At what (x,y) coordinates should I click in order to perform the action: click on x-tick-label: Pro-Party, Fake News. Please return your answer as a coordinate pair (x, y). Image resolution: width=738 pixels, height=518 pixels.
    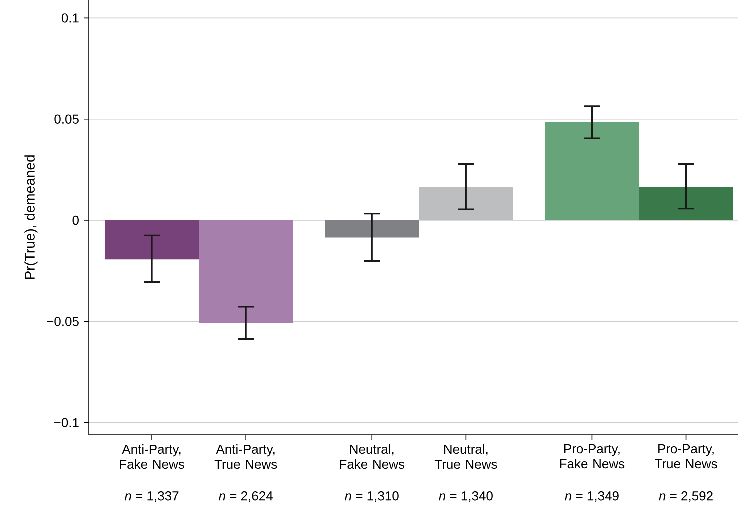
    Looking at the image, I should click on (592, 456).